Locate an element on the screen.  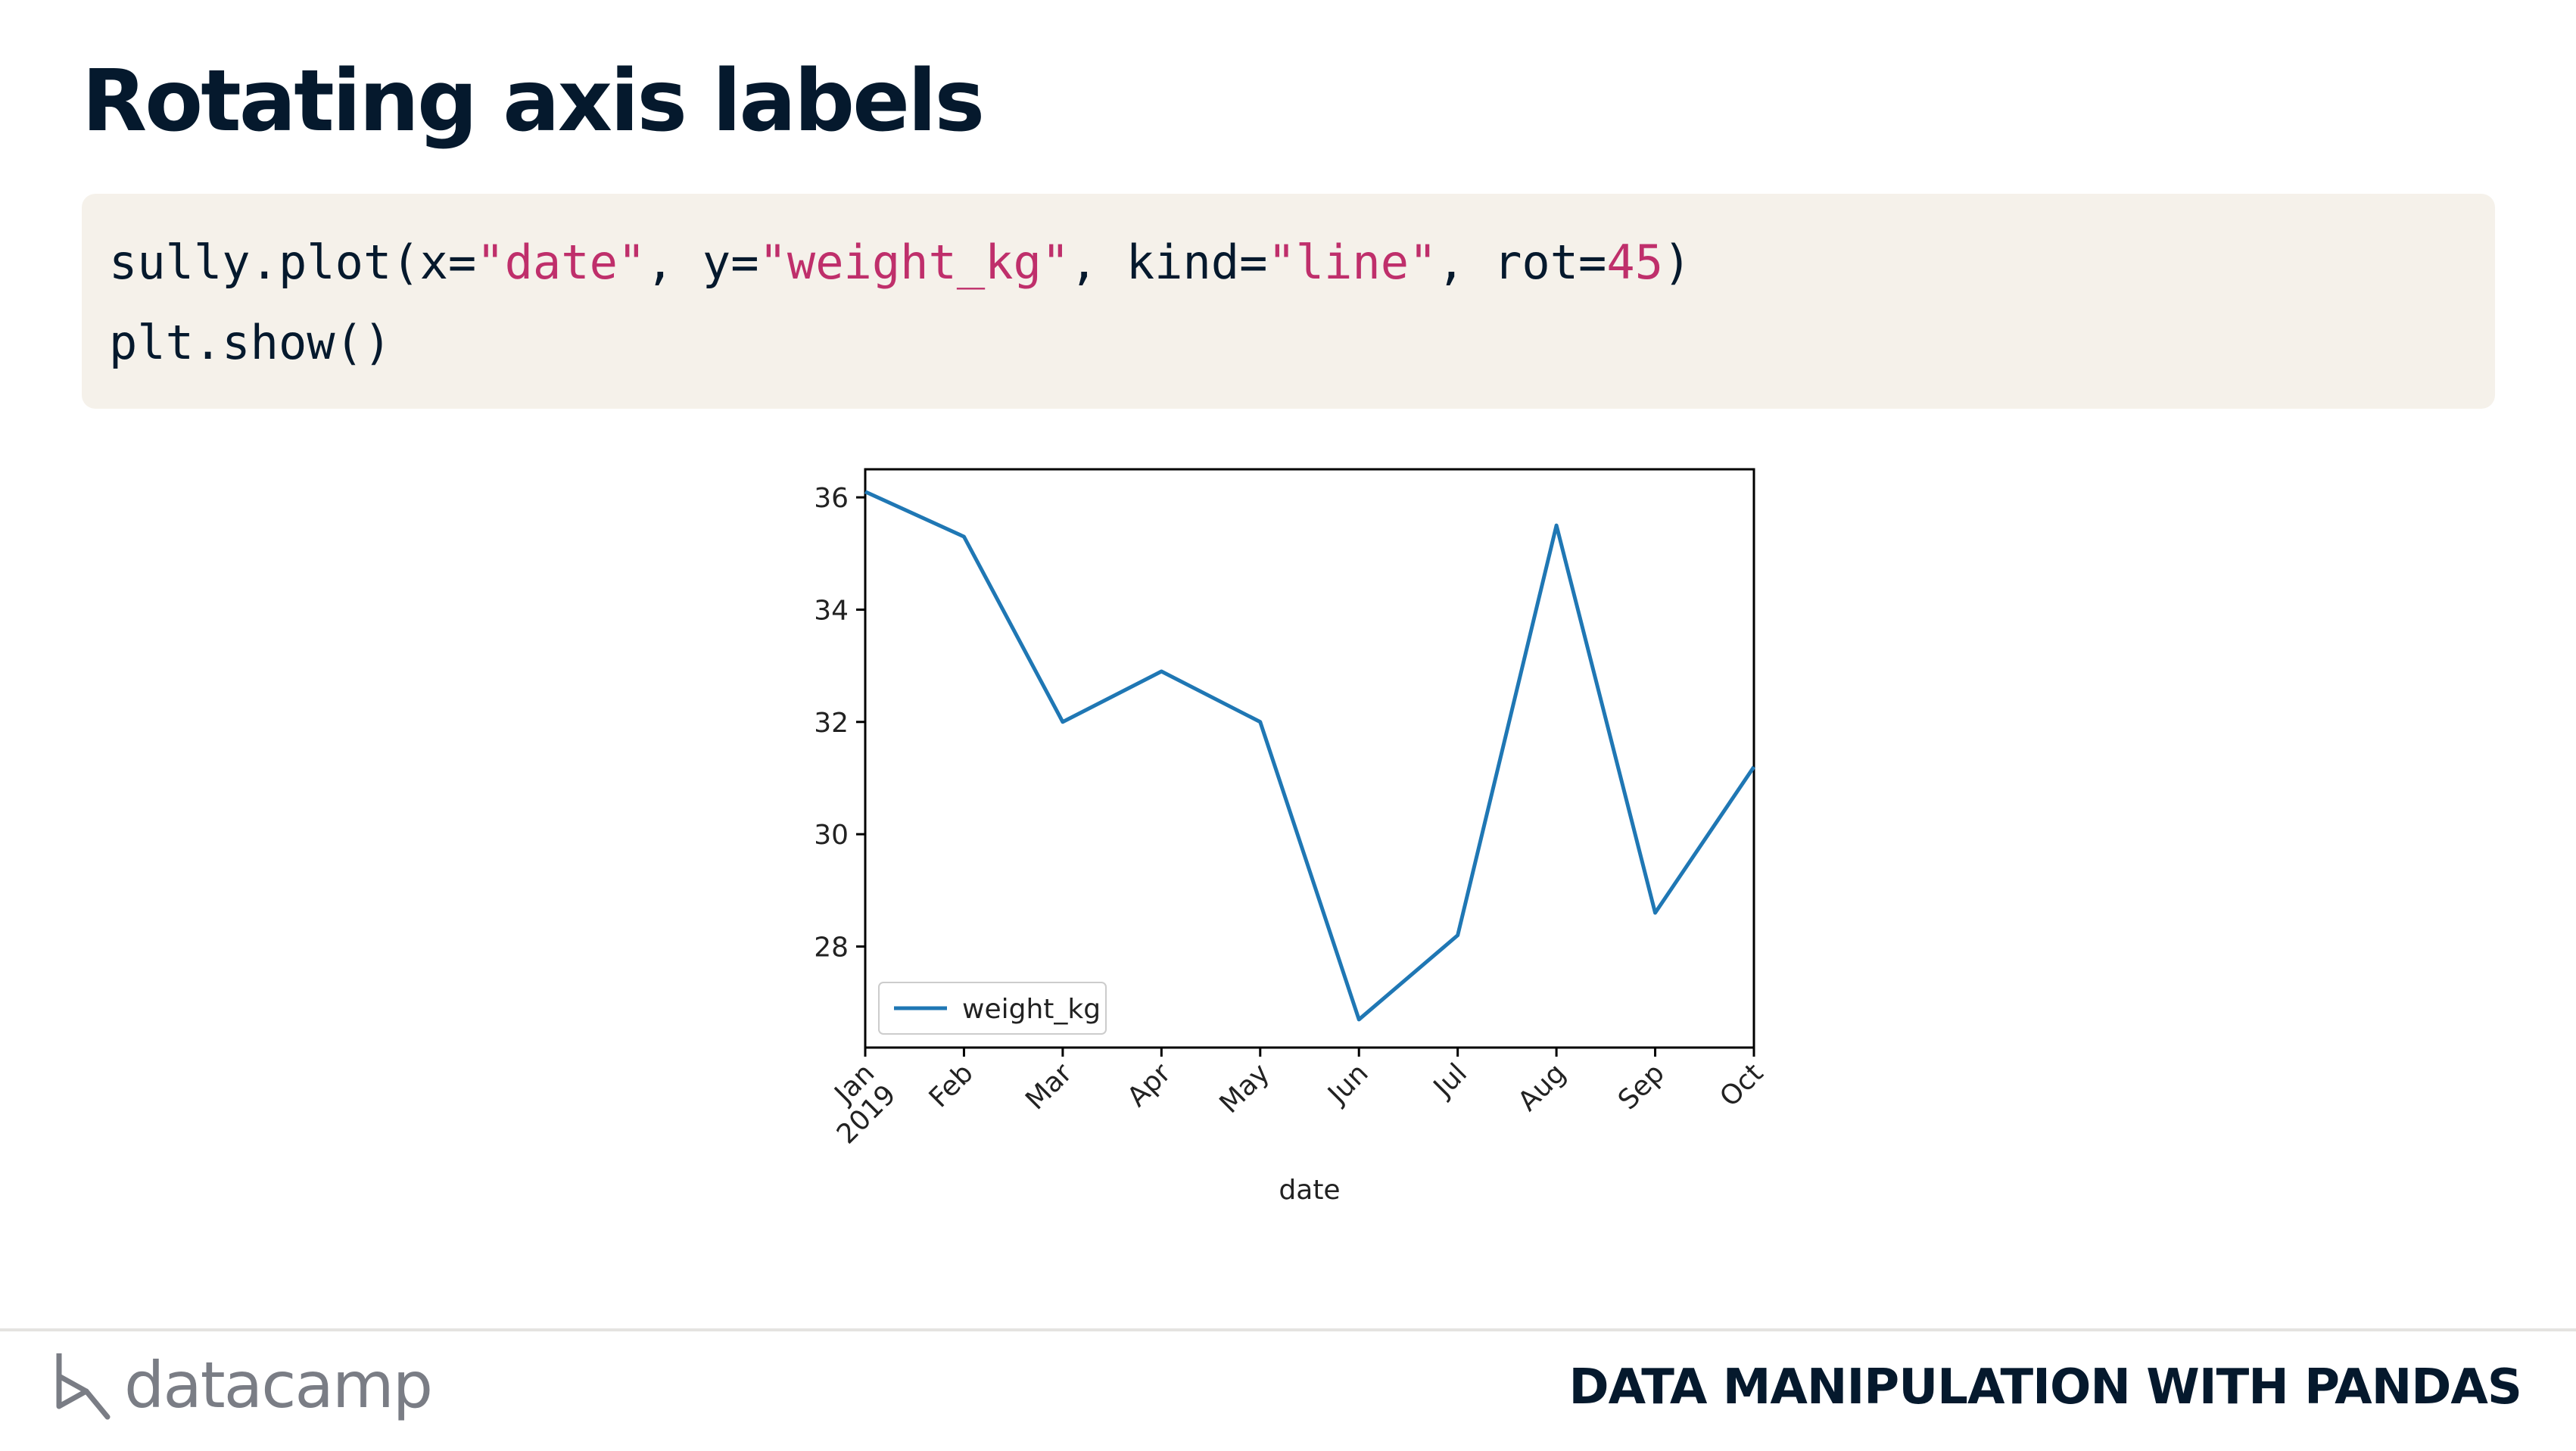
code-string: "line" is located at coordinates (1352, 262).